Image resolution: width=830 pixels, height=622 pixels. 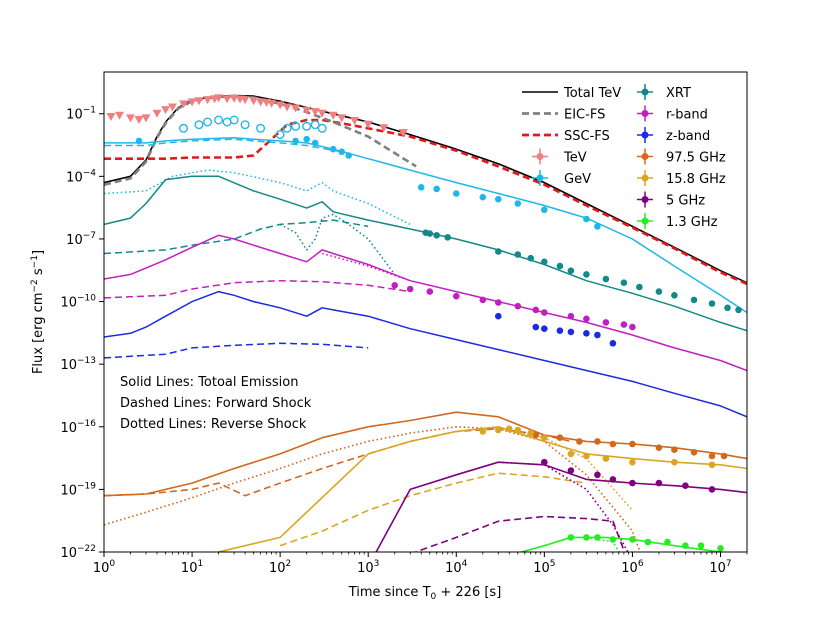 I want to click on legend-label-col2-5: 5 GHz, so click(x=685, y=201).